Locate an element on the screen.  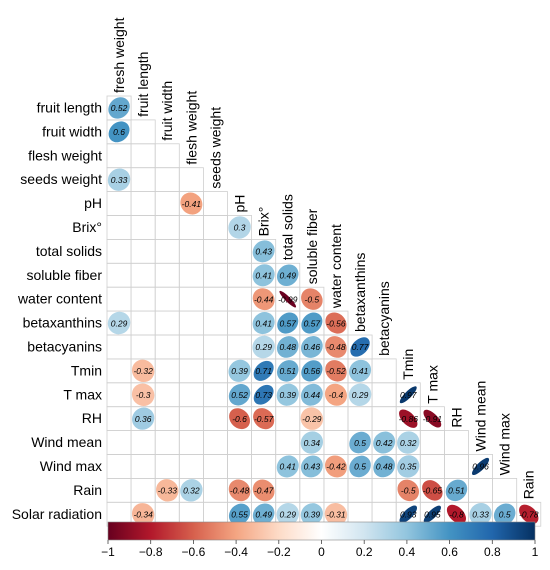
row-label-wind-max: Wind max is located at coordinates (71, 466).